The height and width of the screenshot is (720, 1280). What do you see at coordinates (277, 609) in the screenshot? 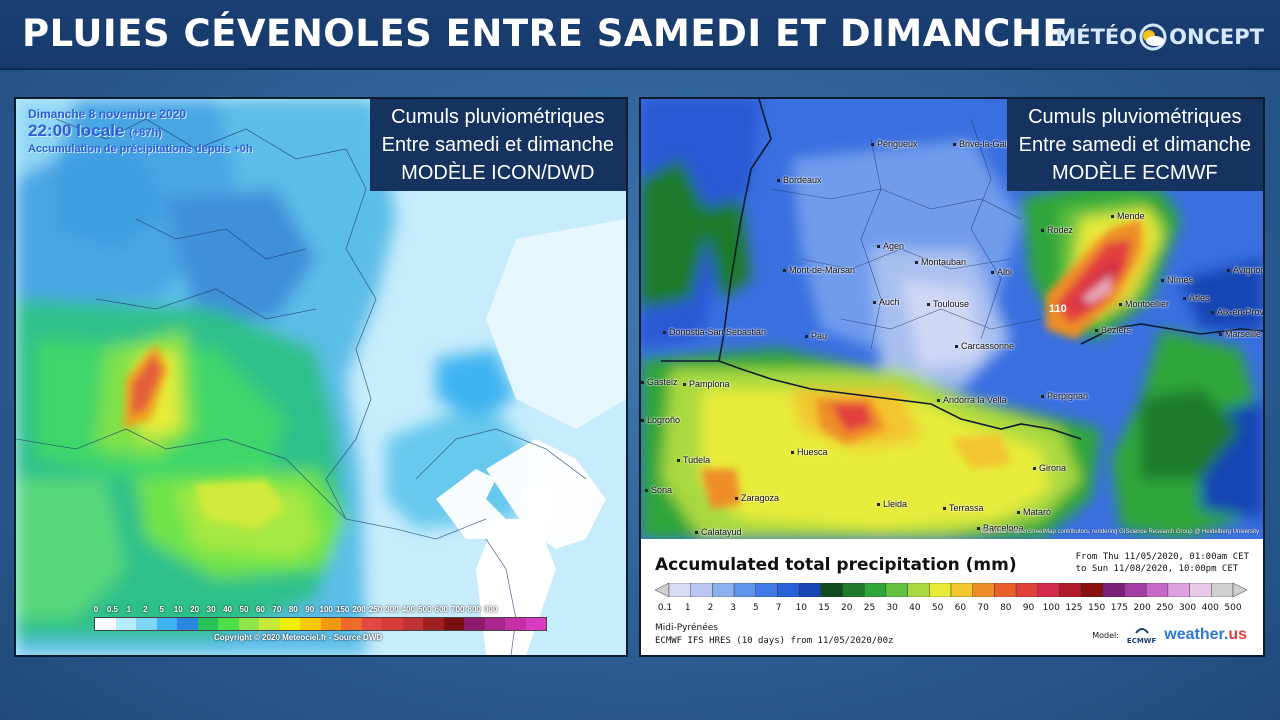
I see `icon-scale-label: 70` at bounding box center [277, 609].